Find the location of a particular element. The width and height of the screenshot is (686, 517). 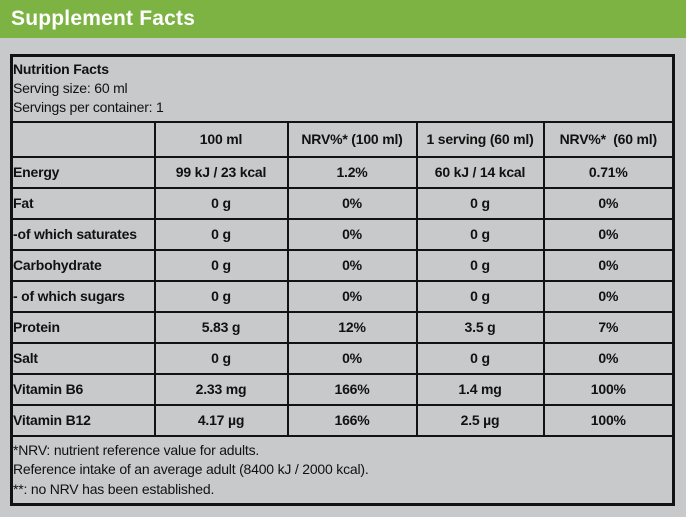

row-label: Vitamin B12 is located at coordinates (83, 420).